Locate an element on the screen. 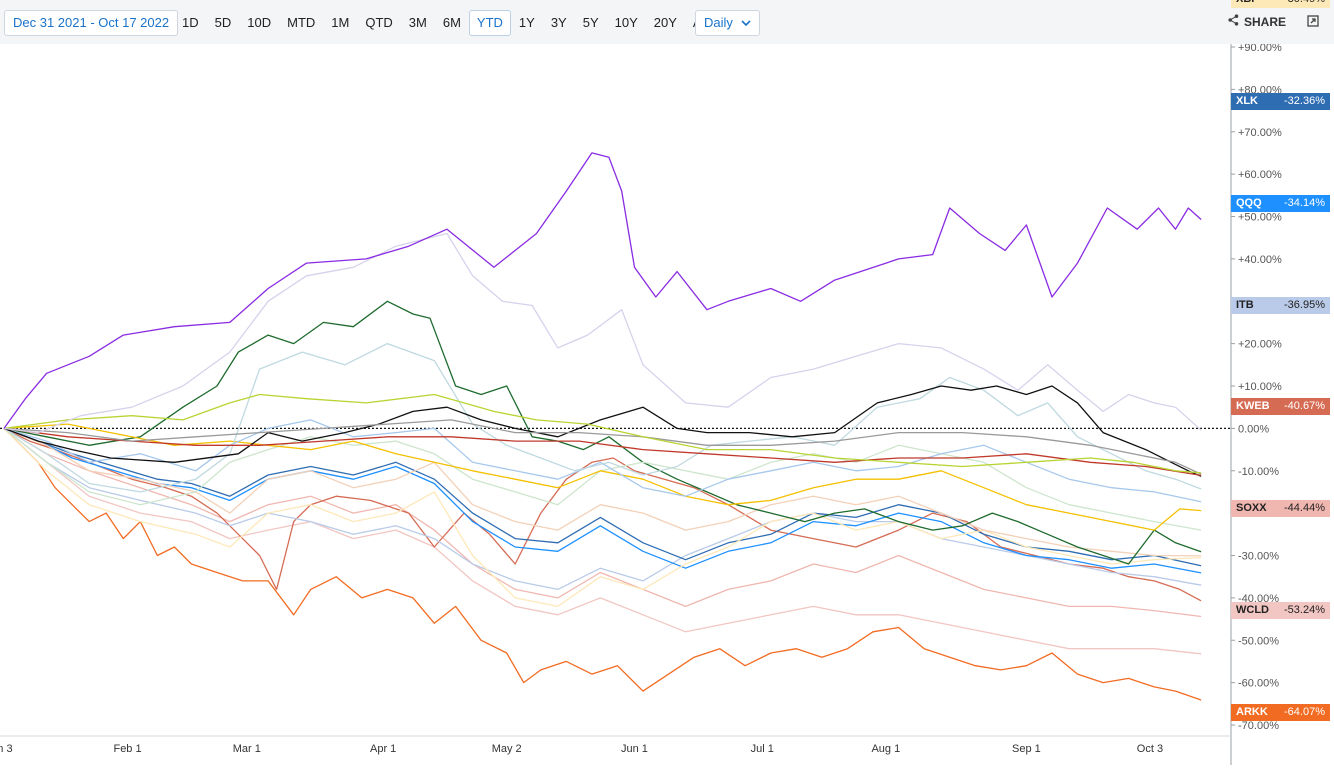 The height and width of the screenshot is (770, 1334). legend-ticker: ARKK is located at coordinates (1252, 712).